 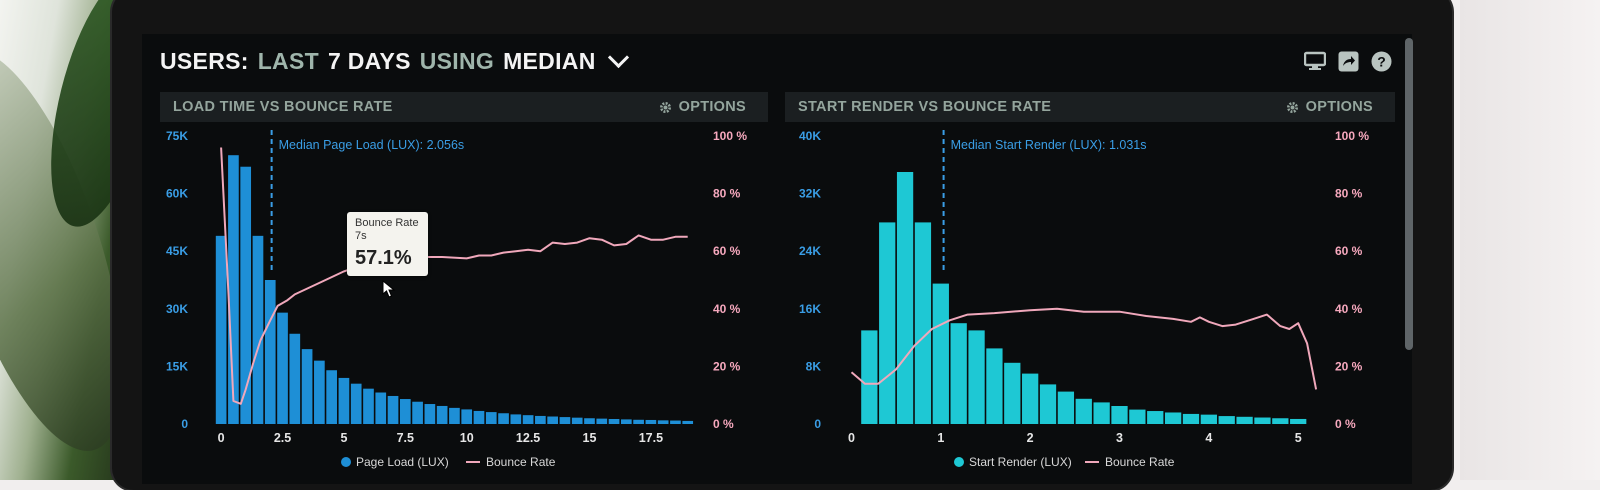 I want to click on tooltip-value: 57.1%, so click(x=383, y=258).